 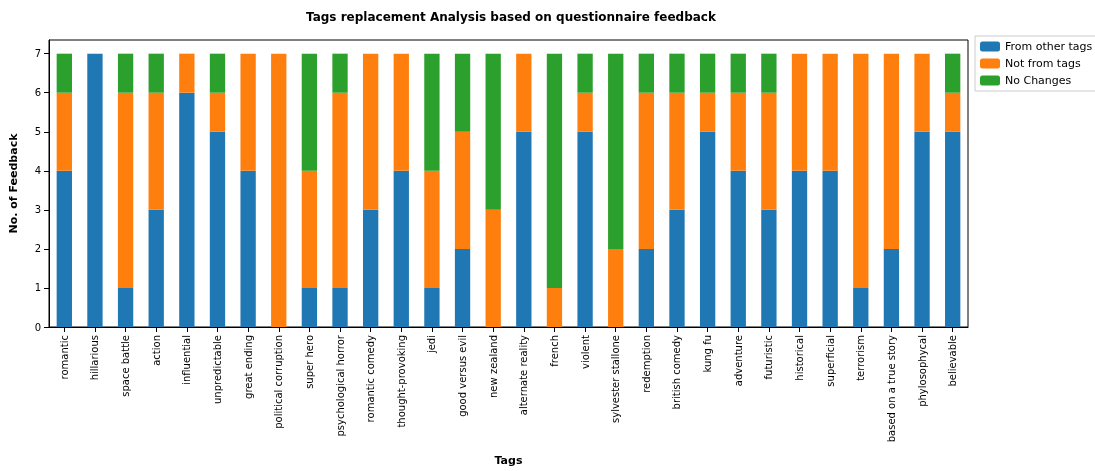 What do you see at coordinates (156, 350) in the screenshot?
I see `x-tick-label: action` at bounding box center [156, 350].